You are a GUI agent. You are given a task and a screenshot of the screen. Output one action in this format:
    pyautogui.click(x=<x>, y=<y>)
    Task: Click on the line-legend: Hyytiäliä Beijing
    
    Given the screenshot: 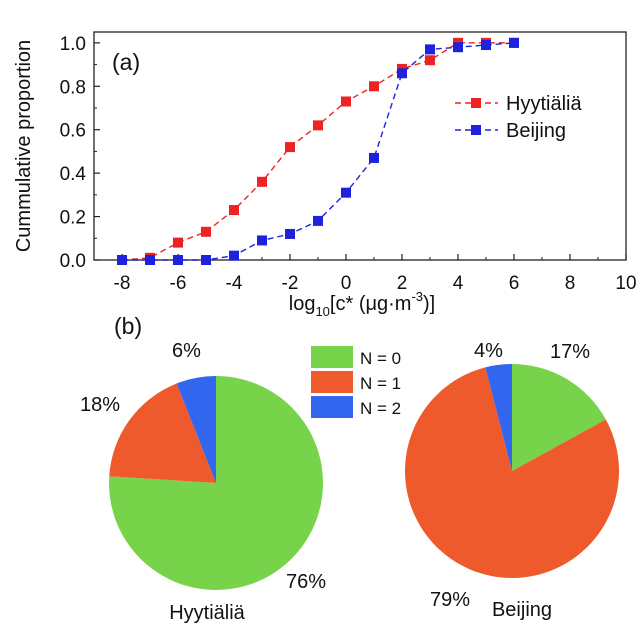 What is the action you would take?
    pyautogui.click(x=518, y=117)
    